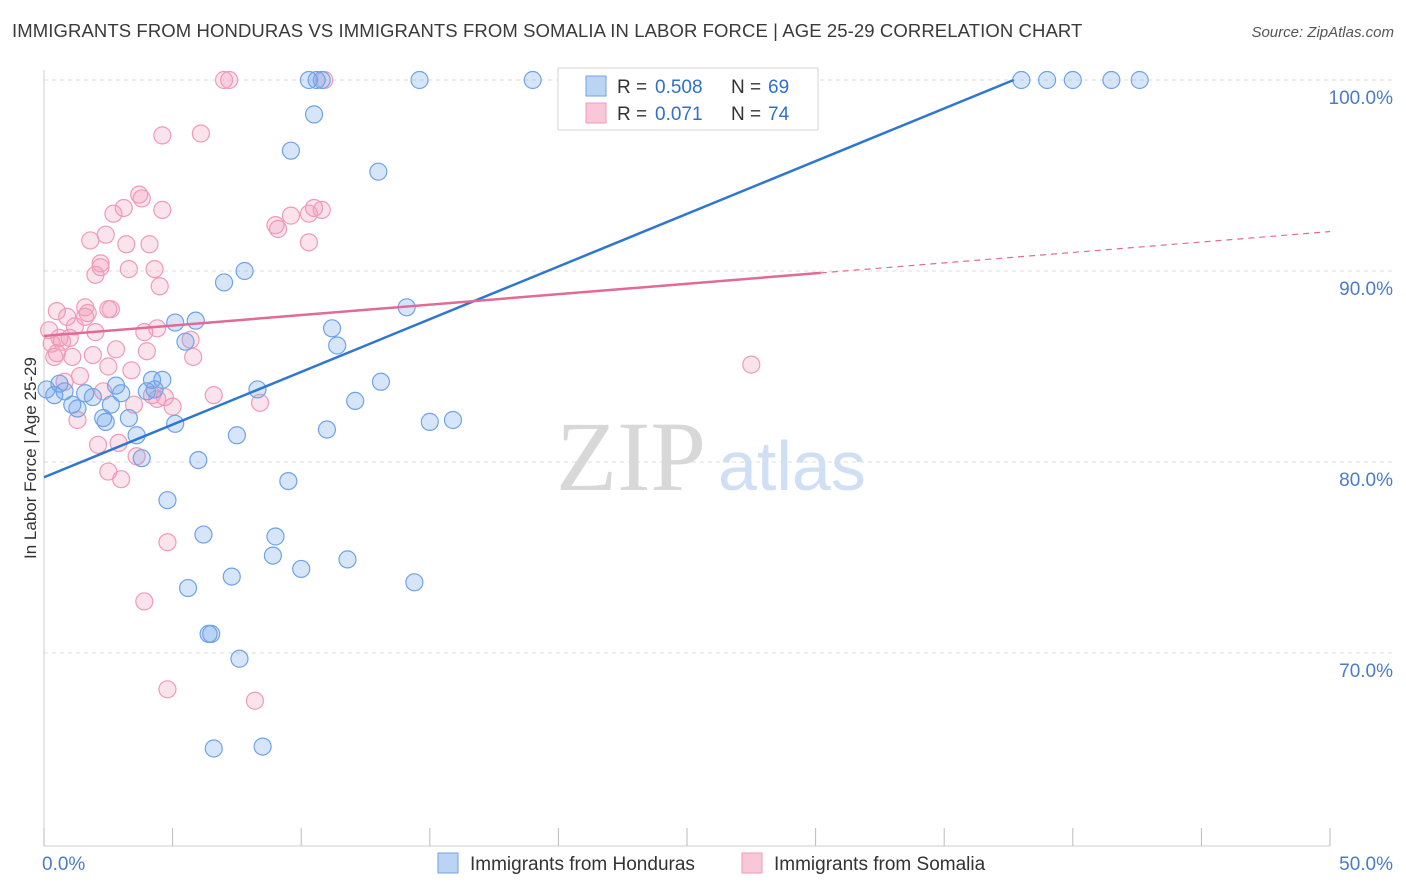 This screenshot has height=892, width=1406. I want to click on bottom-legend-honduras-label: Immigrants from Honduras, so click(582, 864).